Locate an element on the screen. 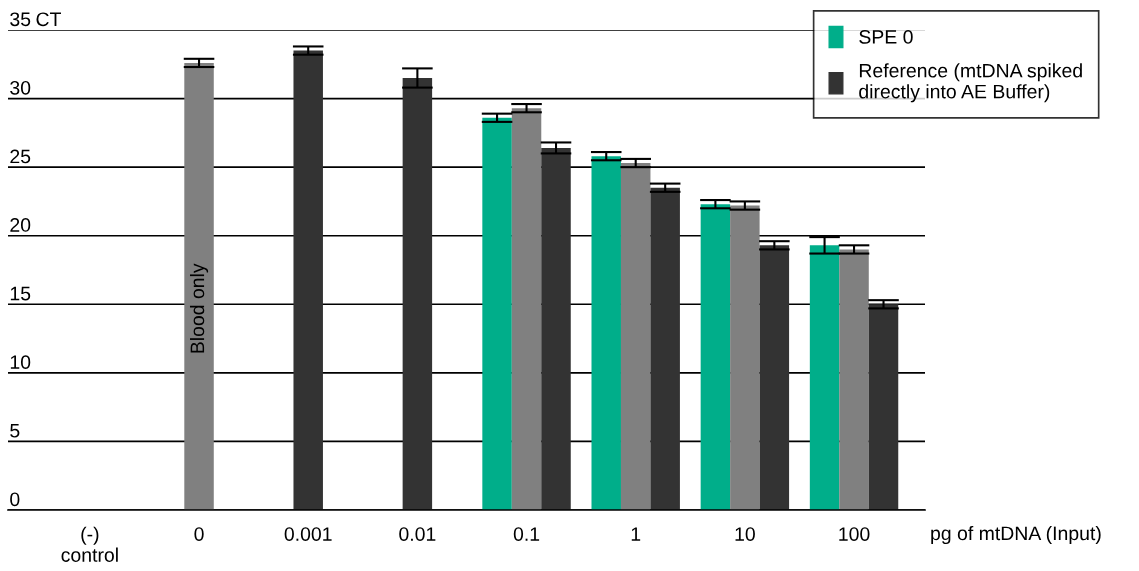 The image size is (1139, 571). x-tick-label: 100 is located at coordinates (854, 534).